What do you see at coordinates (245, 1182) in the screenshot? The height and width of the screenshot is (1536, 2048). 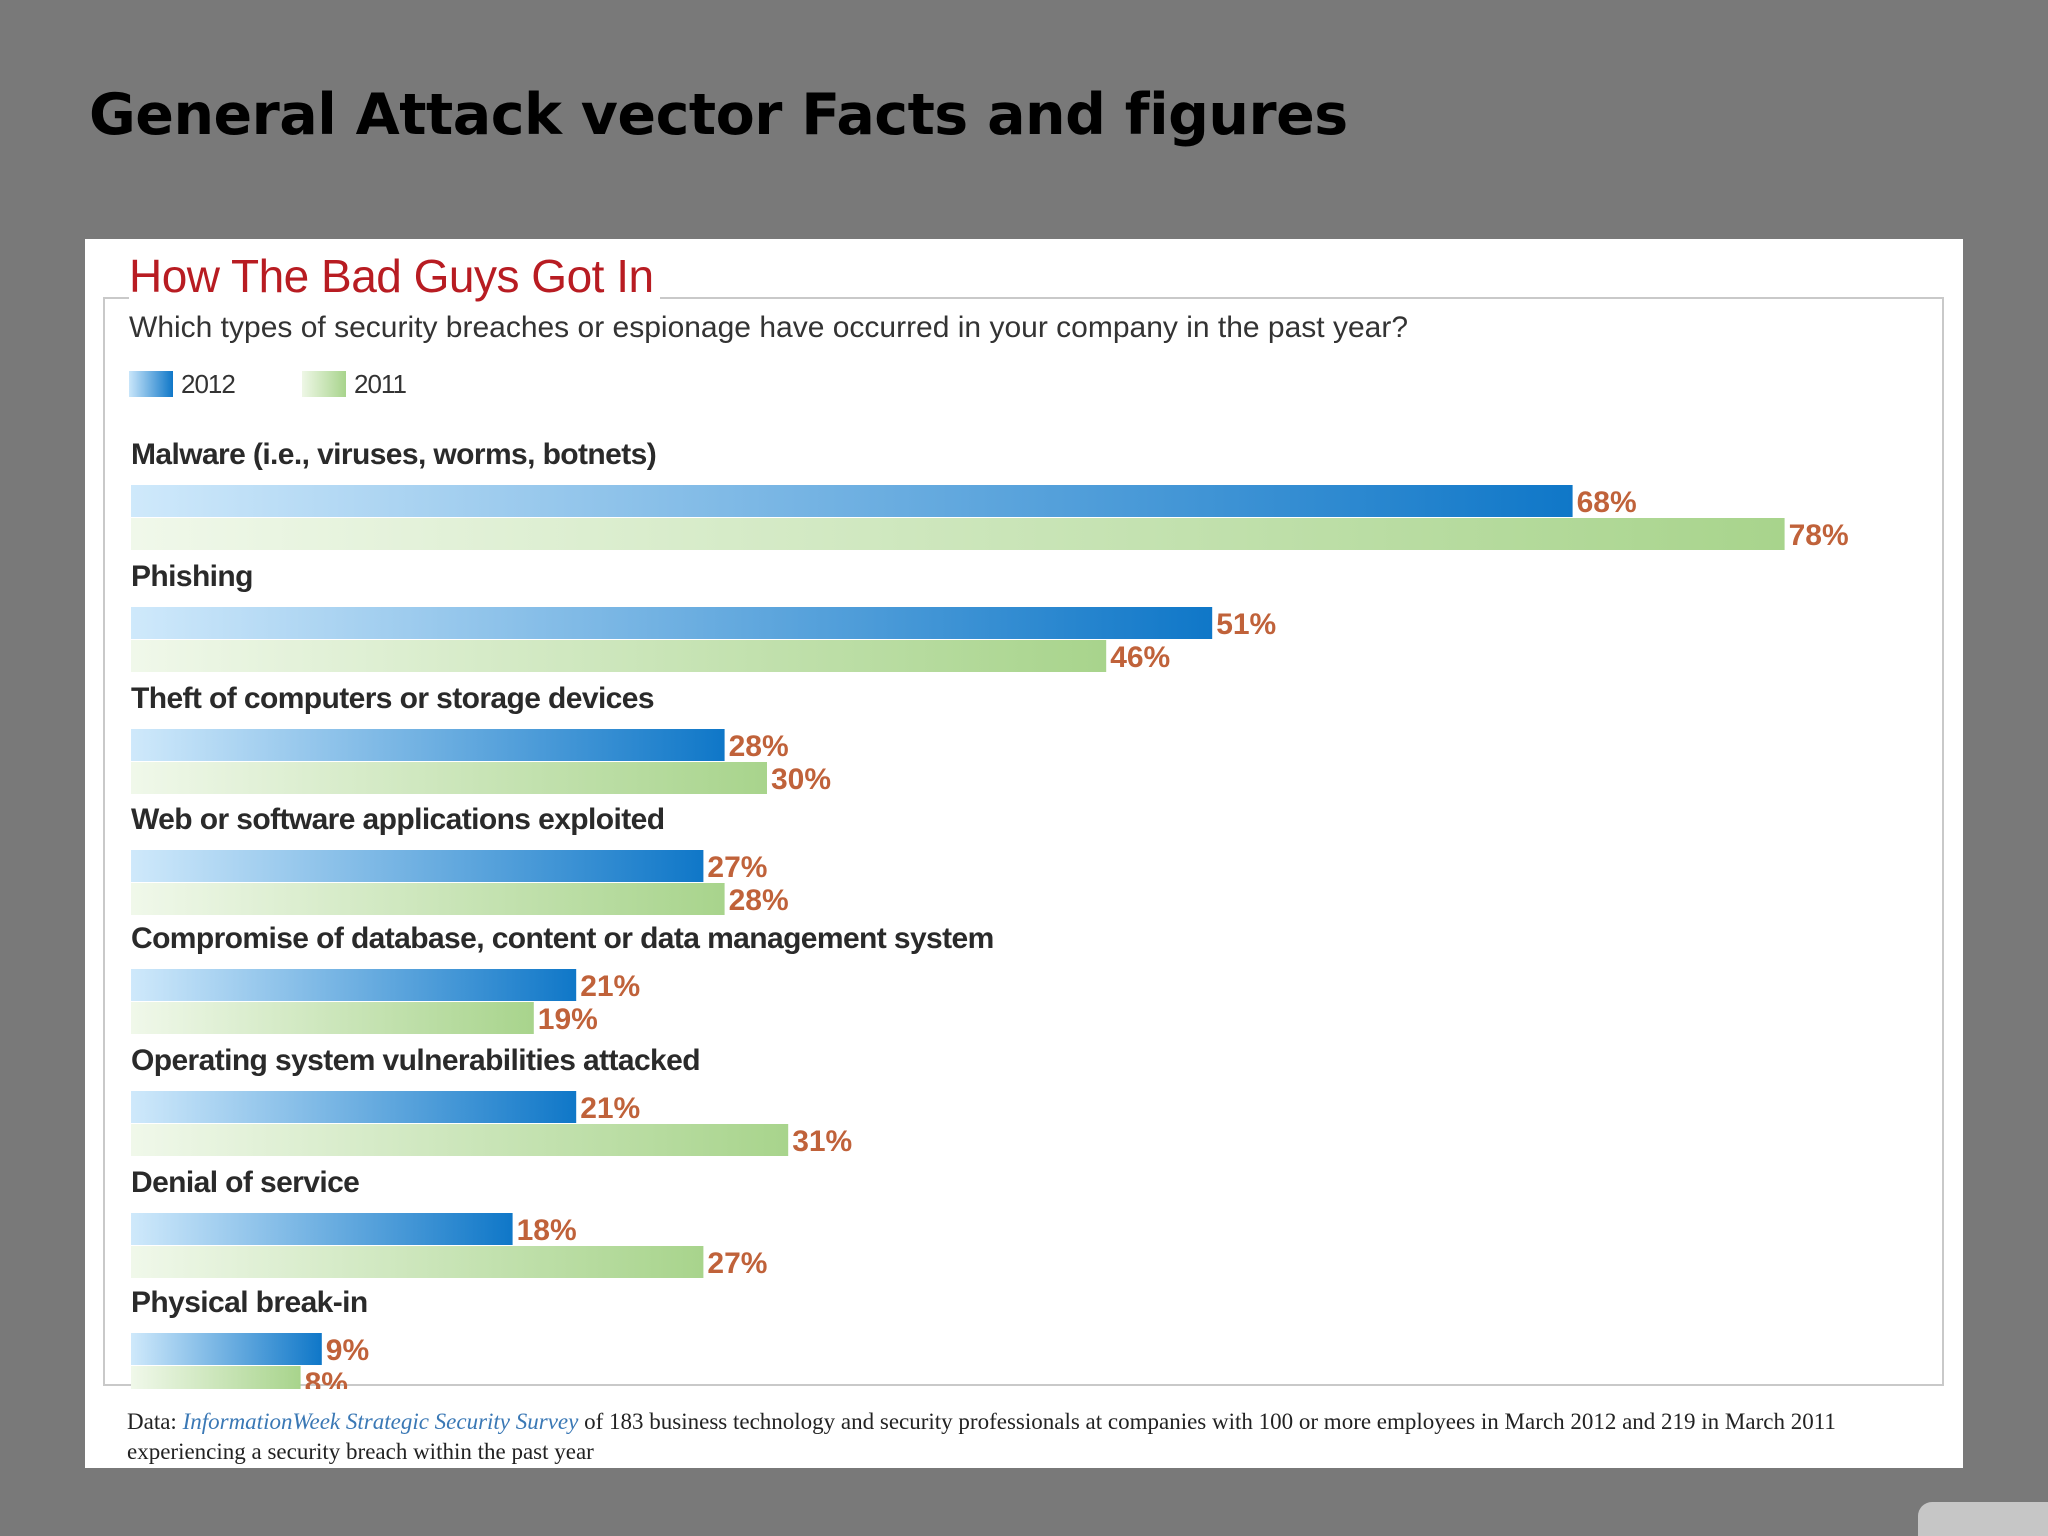 I see `category-label: Denial of service` at bounding box center [245, 1182].